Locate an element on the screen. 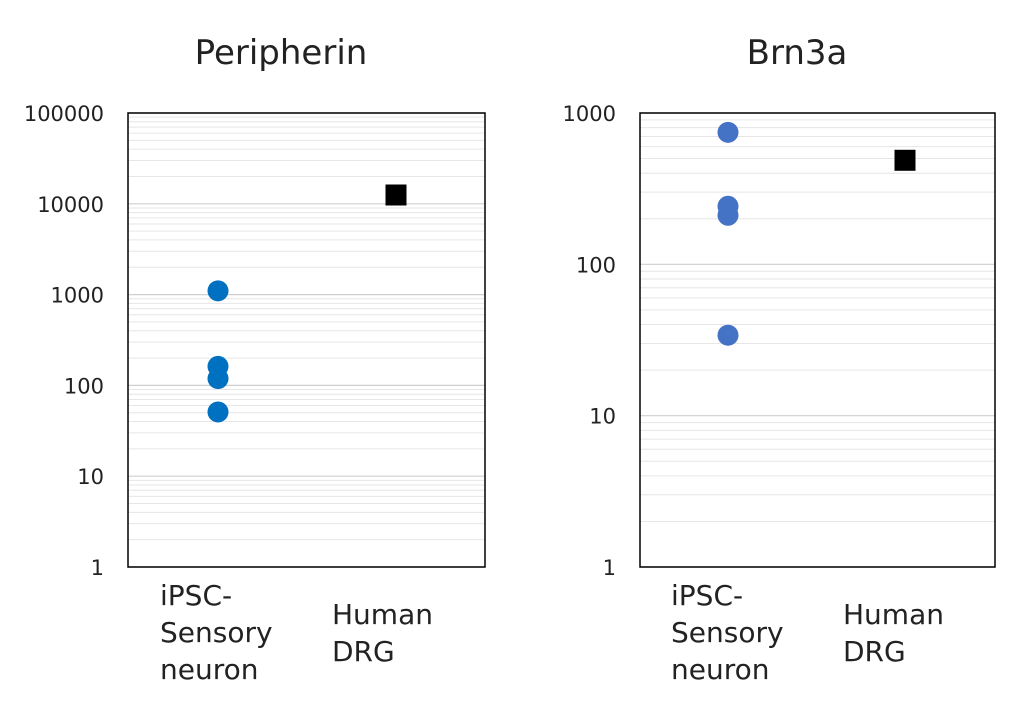 The width and height of the screenshot is (1024, 711). y-tick-label: 10000 is located at coordinates (70, 205).